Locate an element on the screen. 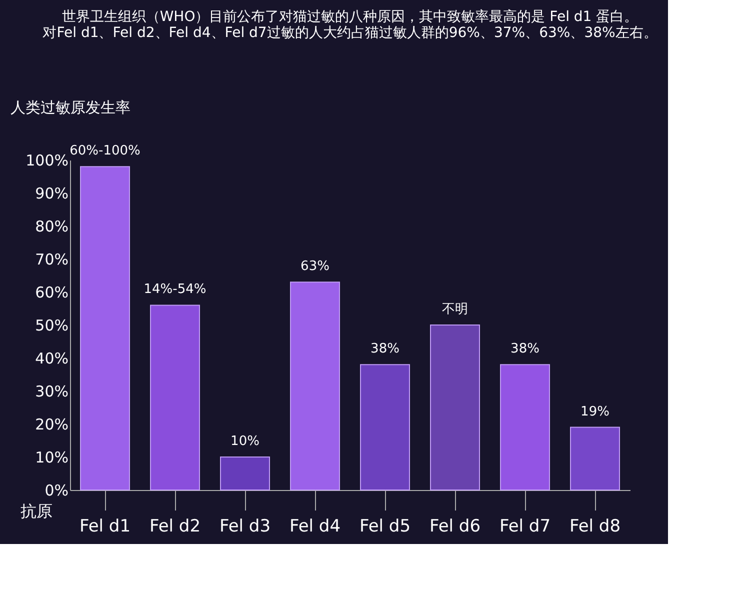 This screenshot has width=736, height=613. text: 对Fel d1、Fel d2、Fel d4、Fel d7过敏的人大约占猫过敏人群的96%、37%、63%、38%左右。 is located at coordinates (350, 33).